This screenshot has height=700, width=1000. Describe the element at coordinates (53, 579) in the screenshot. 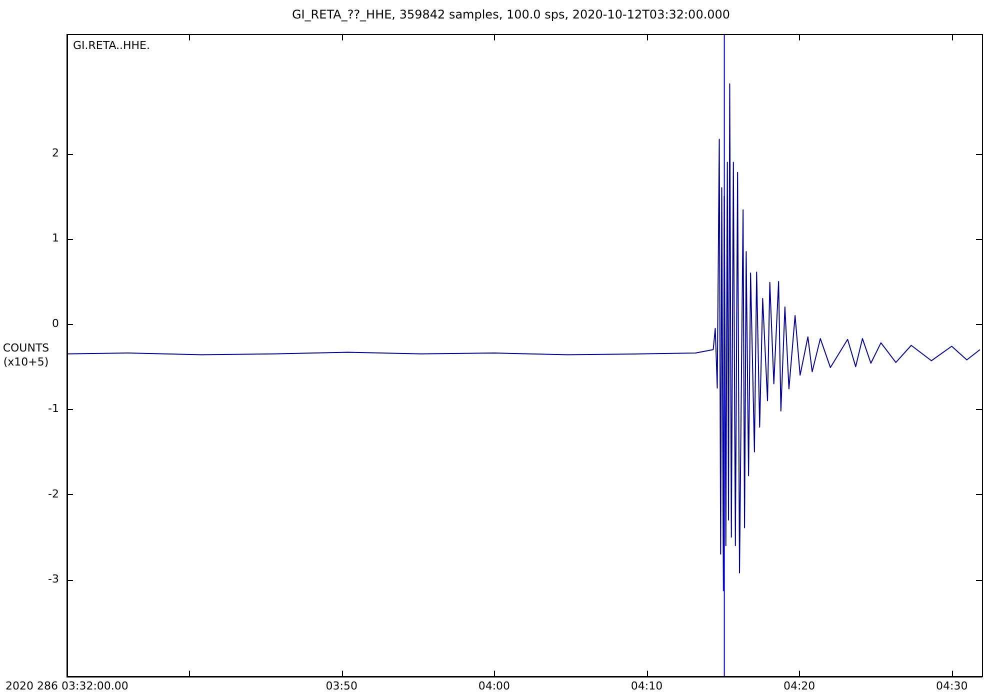

I see `y-tick-label: -3` at that location.